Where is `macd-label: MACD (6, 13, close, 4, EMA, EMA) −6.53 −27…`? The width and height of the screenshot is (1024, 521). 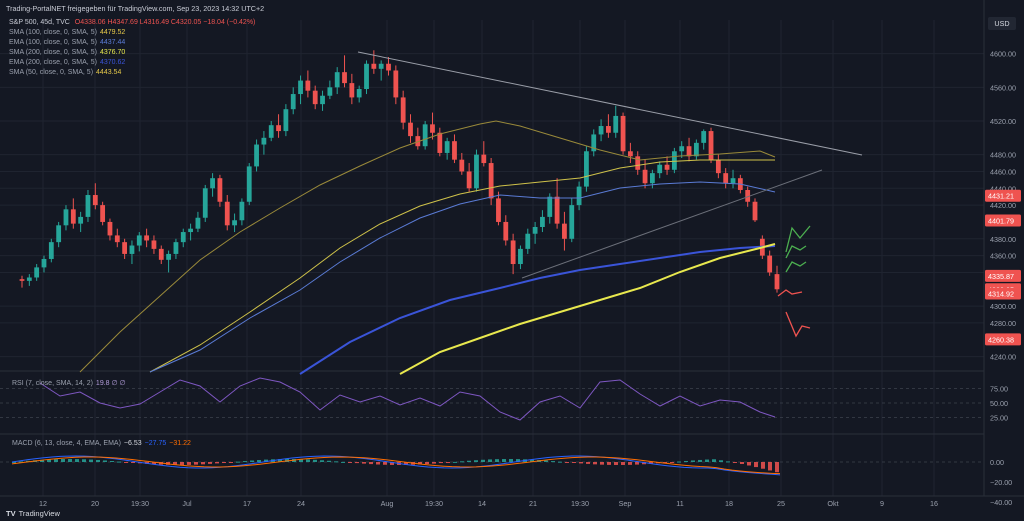
macd-label: MACD (6, 13, close, 4, EMA, EMA) −6.53 −27… is located at coordinates (100, 443).